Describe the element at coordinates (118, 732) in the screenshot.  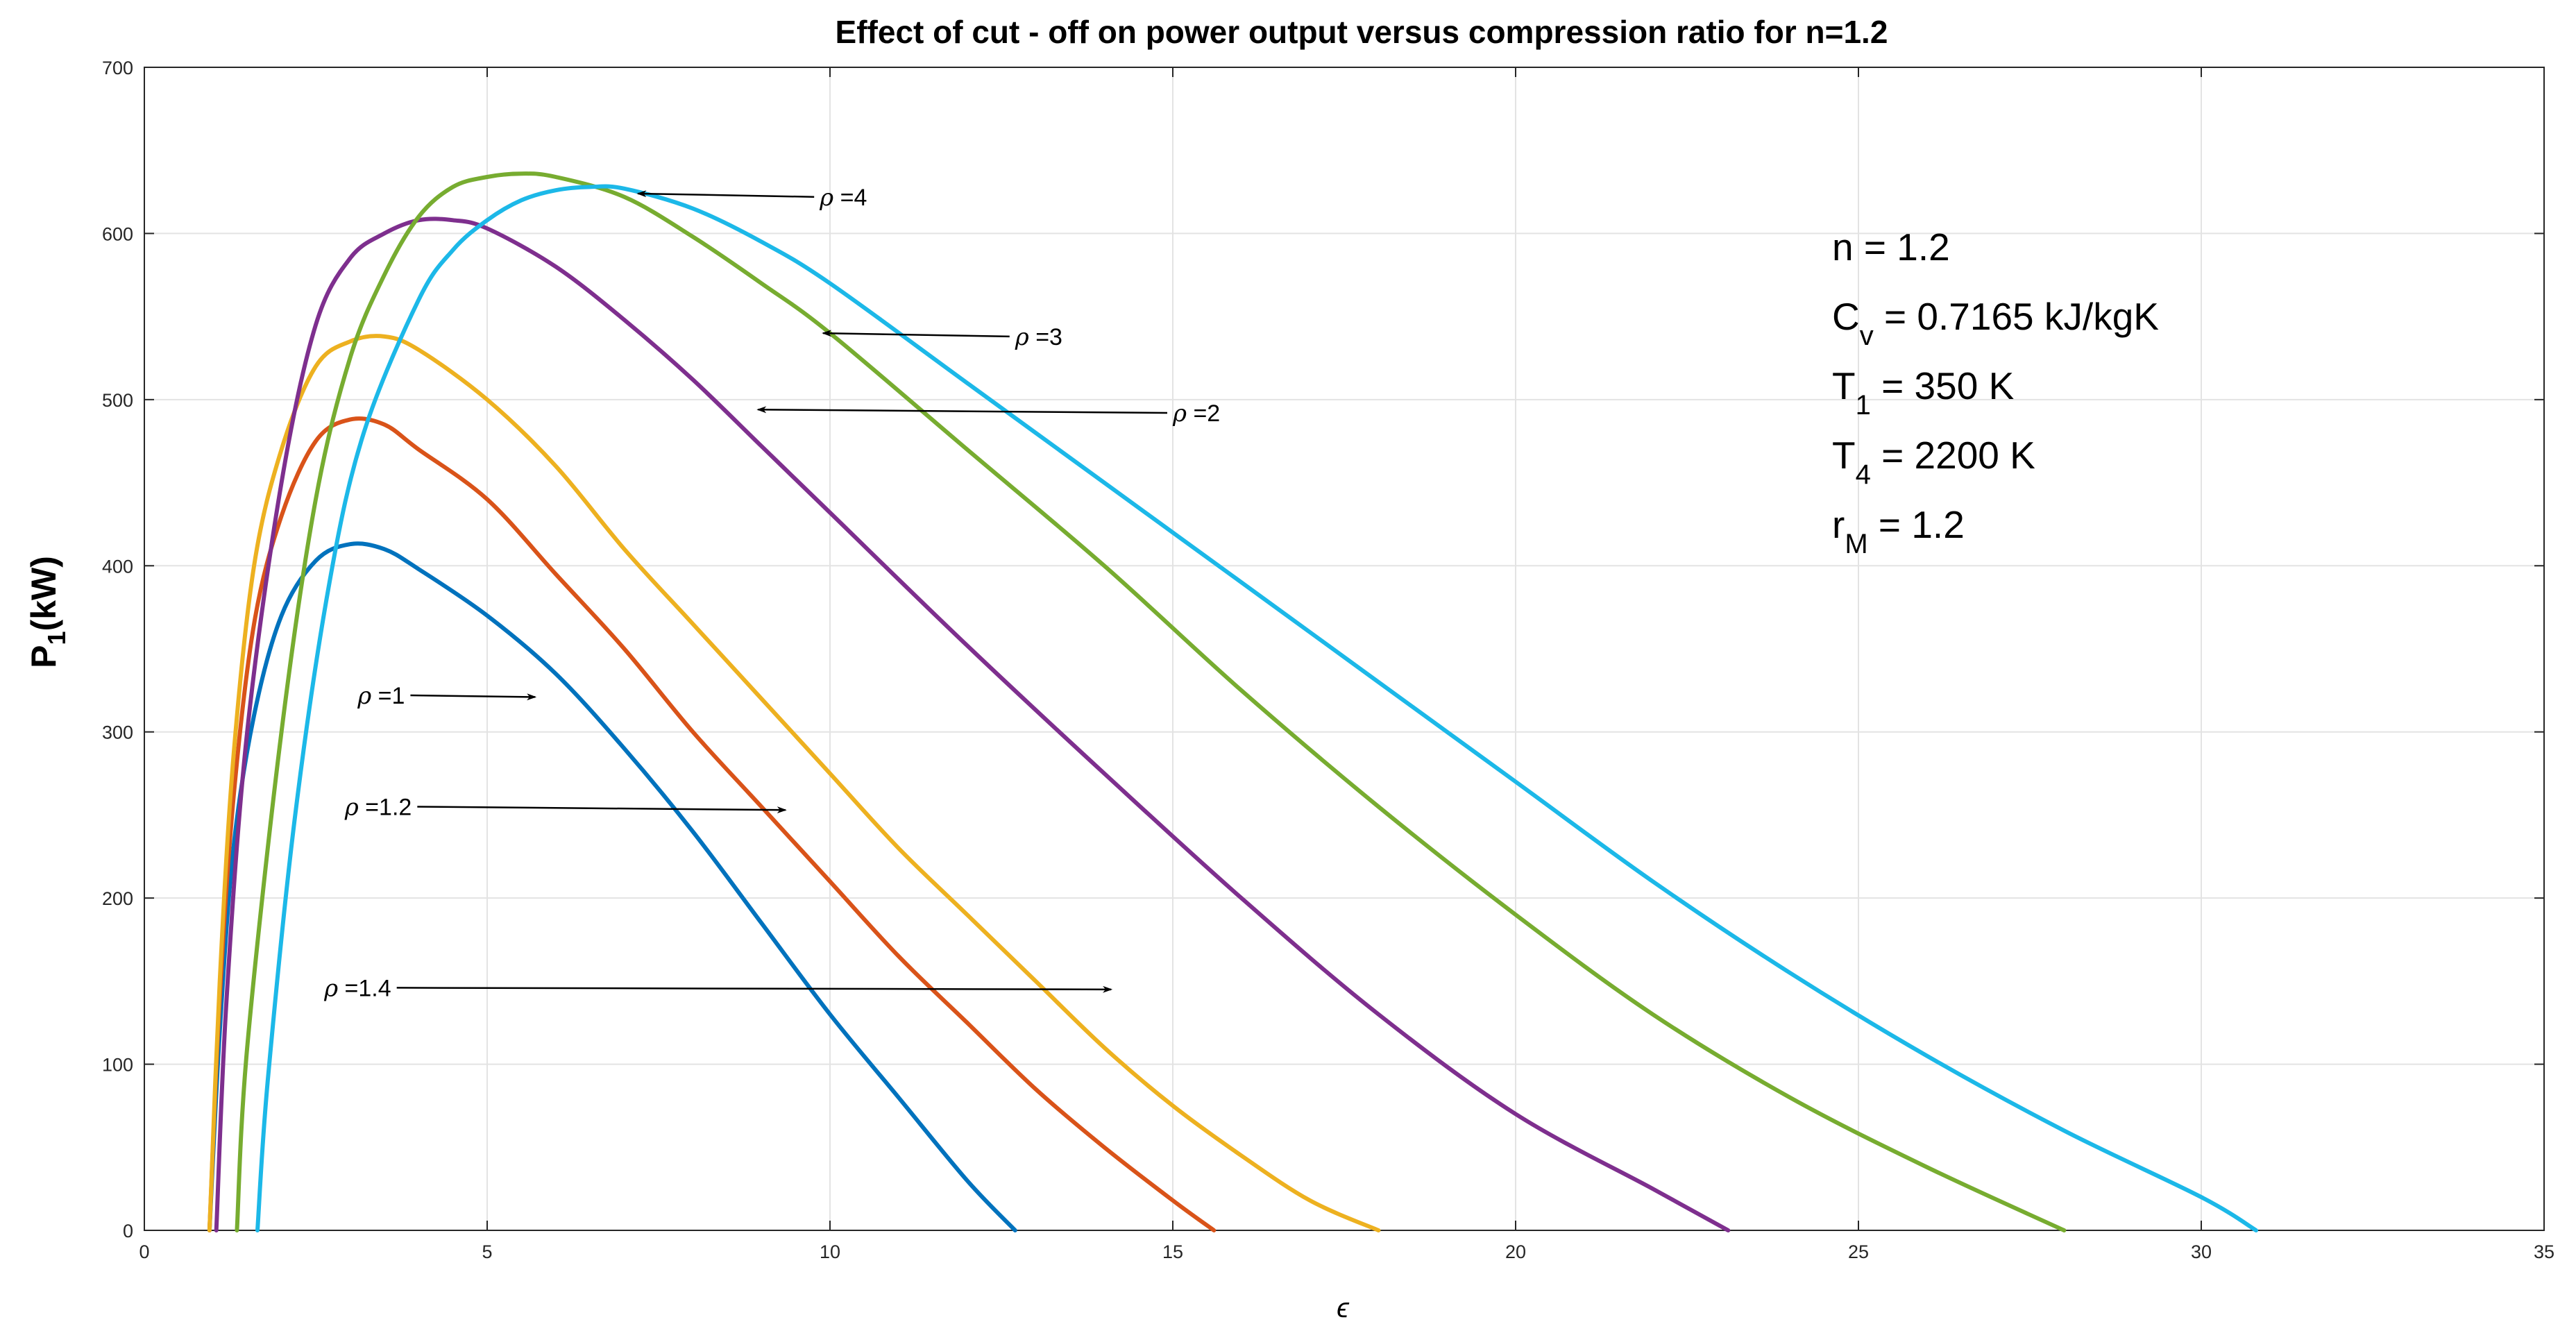
I see `y-tick-label: 300` at that location.